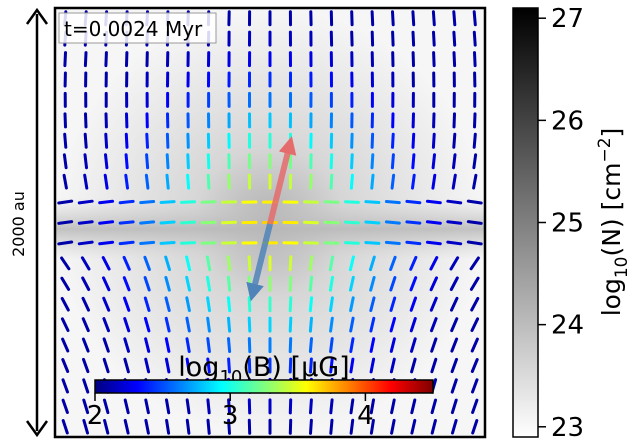 This screenshot has width=633, height=439. I want to click on column-colorbar-label: log10(N) [cm−2], so click(613, 222).